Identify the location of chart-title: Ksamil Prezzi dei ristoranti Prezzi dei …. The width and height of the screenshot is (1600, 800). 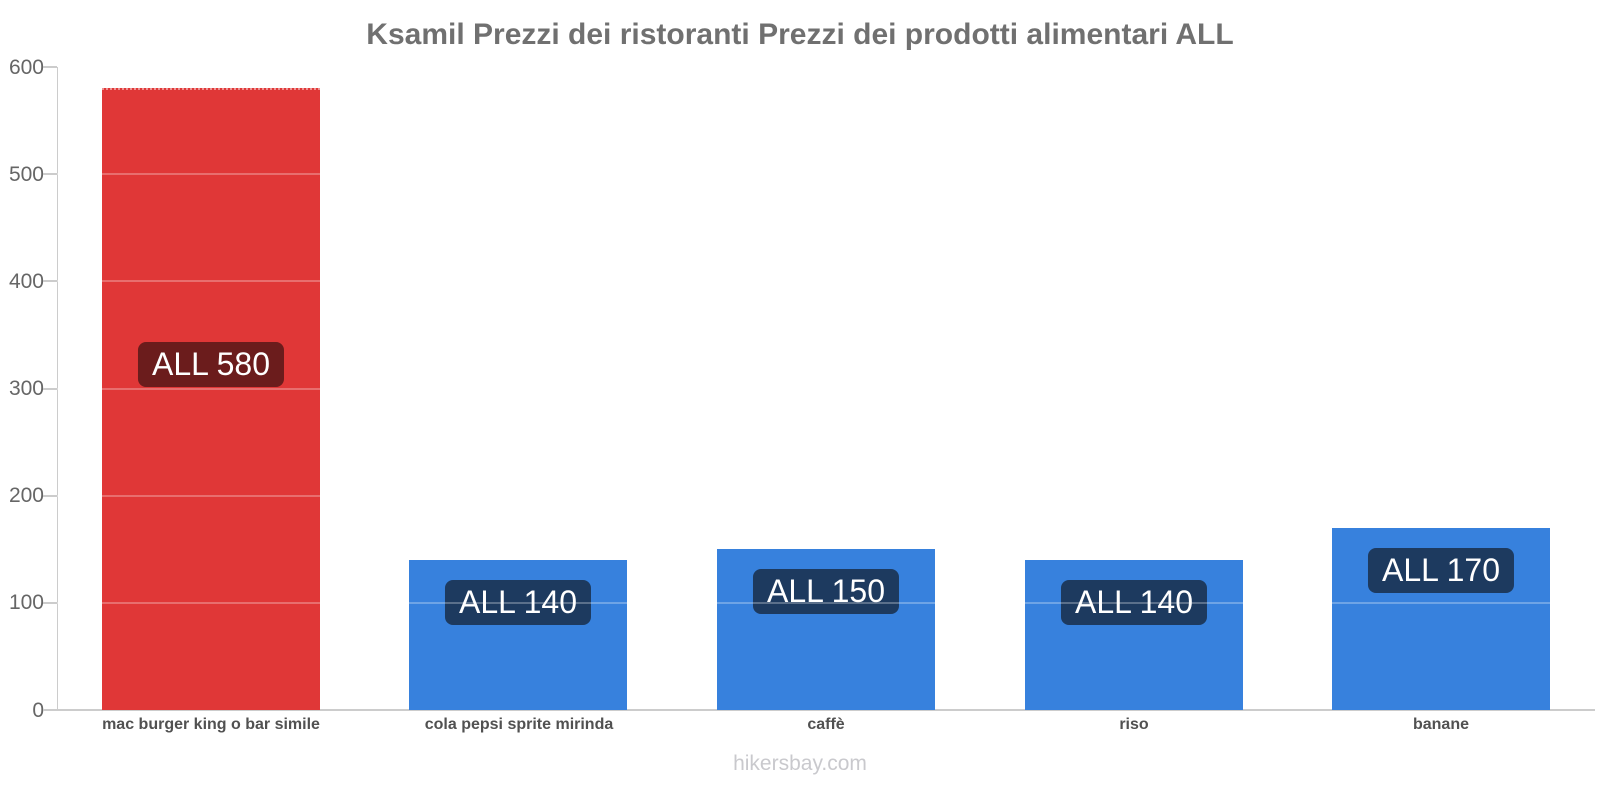
(800, 34).